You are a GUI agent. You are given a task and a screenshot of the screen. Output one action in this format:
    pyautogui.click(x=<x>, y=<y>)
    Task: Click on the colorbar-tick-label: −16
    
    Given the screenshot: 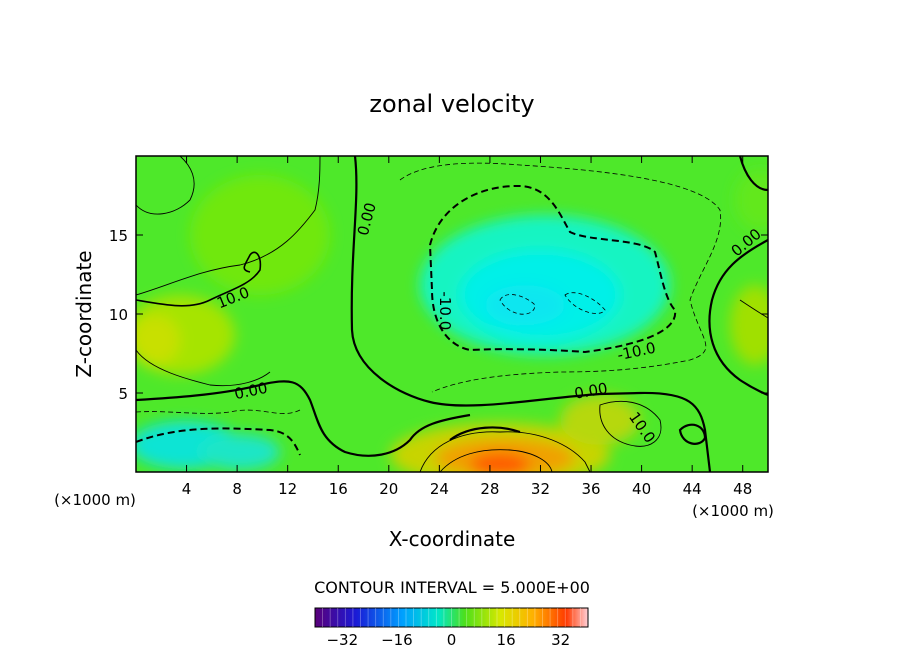 What is the action you would take?
    pyautogui.click(x=397, y=640)
    